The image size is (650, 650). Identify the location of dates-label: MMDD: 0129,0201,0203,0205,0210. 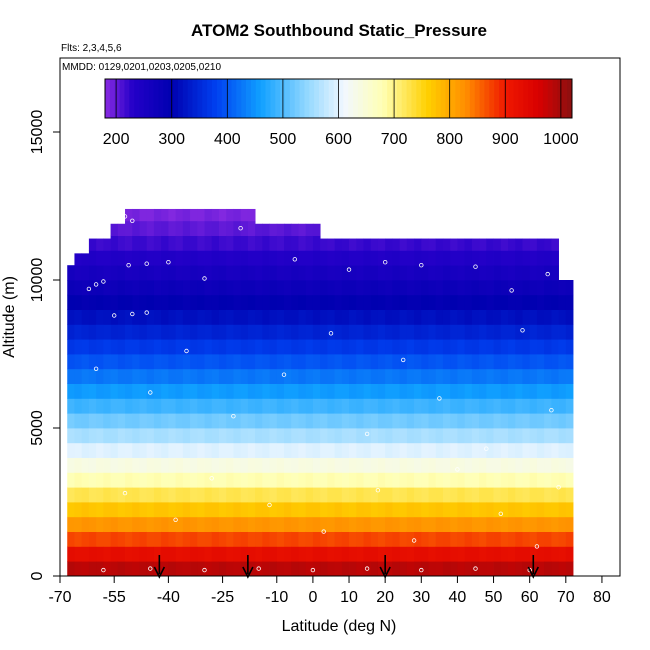
(141, 67).